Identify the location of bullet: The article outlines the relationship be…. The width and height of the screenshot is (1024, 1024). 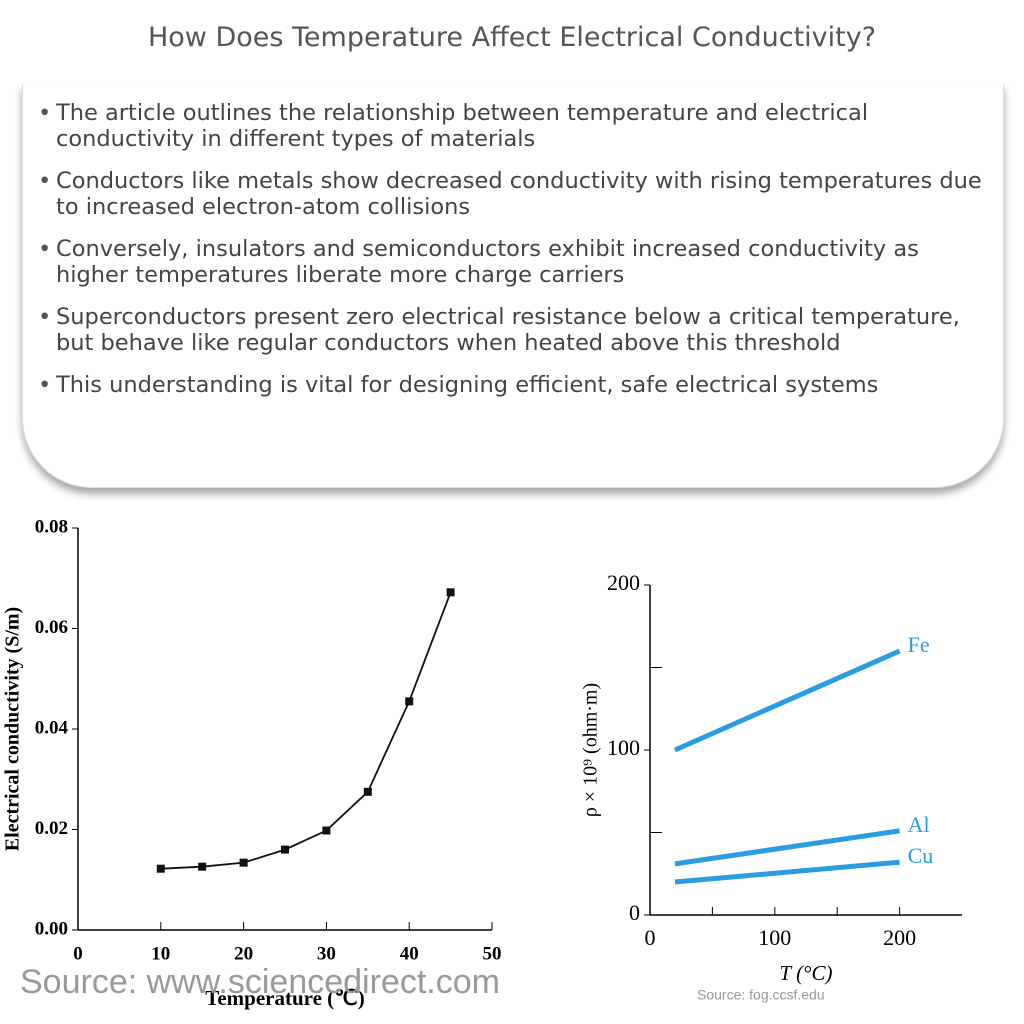
(516, 126).